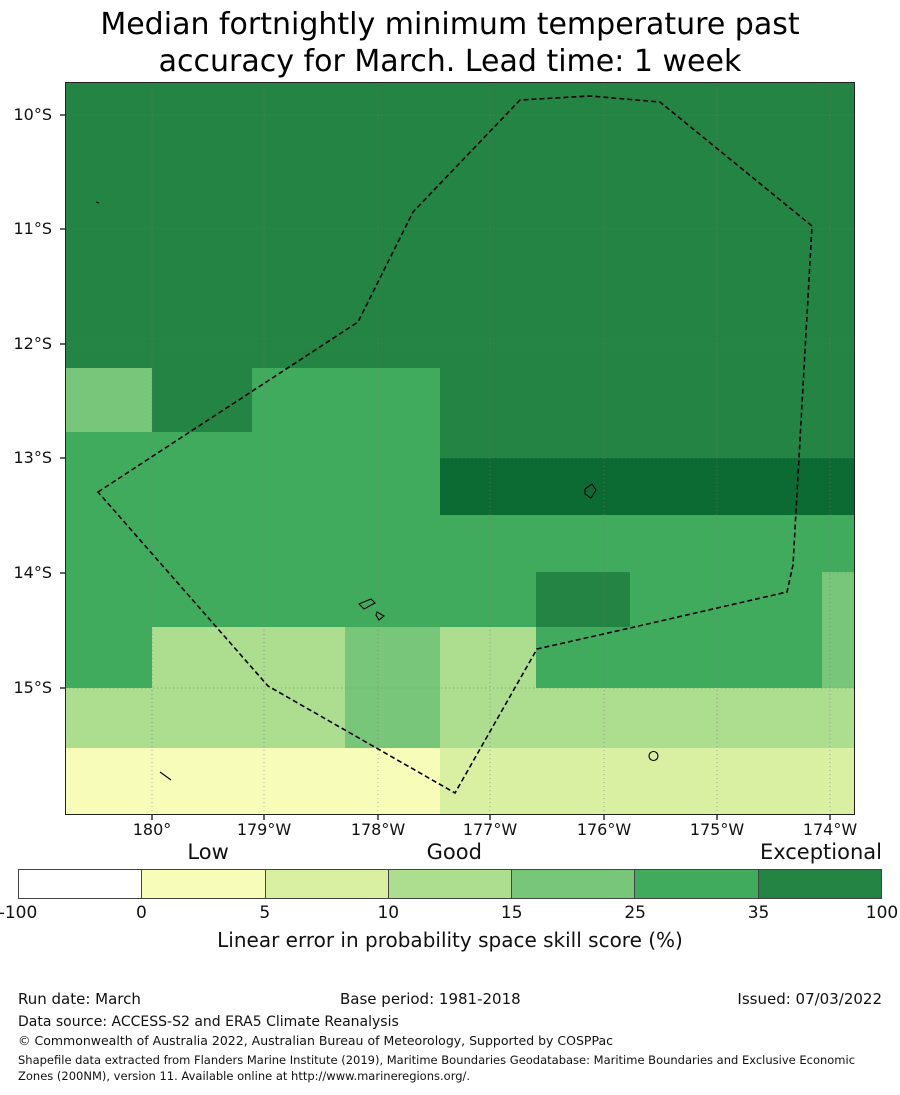 The image size is (900, 1095). Describe the element at coordinates (32, 343) in the screenshot. I see `y-tick-label: 12°S` at that location.